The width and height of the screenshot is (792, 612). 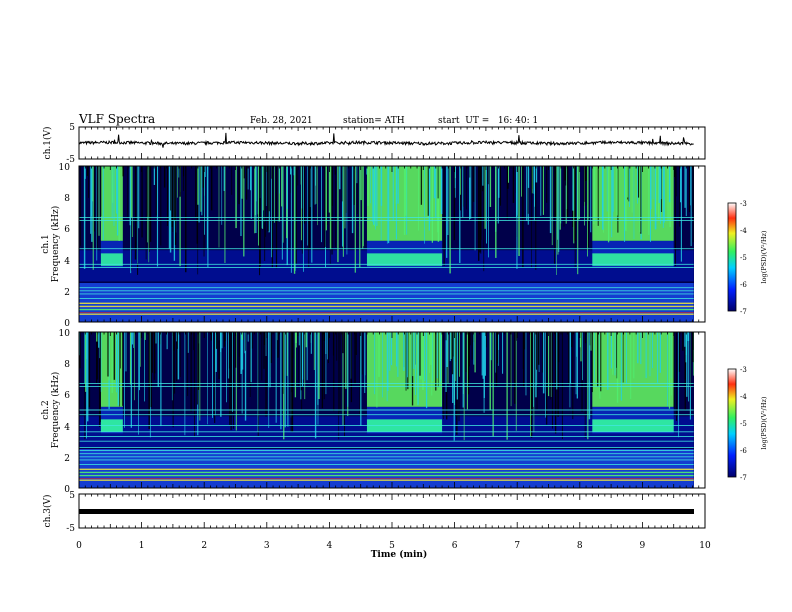 I want to click on ch1-cbtick-m3: -3, so click(x=743, y=204).